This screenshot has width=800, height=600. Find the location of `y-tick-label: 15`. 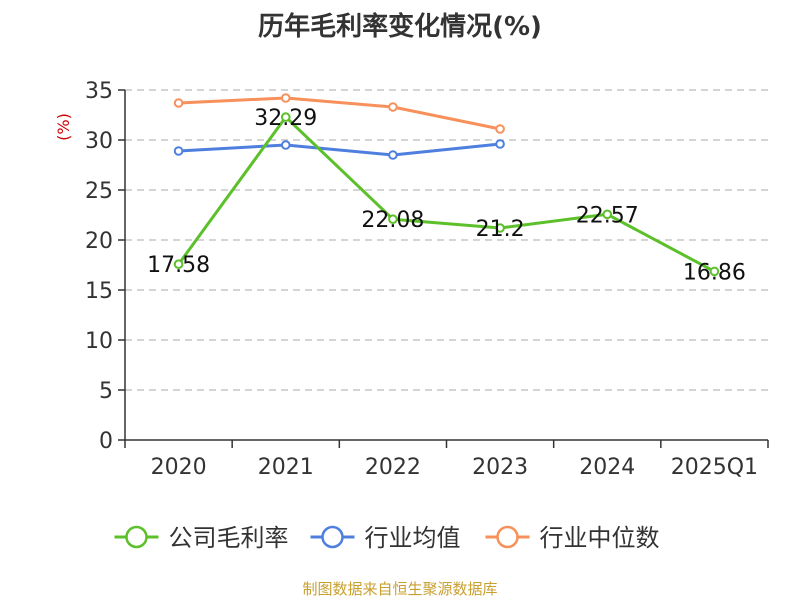

y-tick-label: 15 is located at coordinates (99, 291).